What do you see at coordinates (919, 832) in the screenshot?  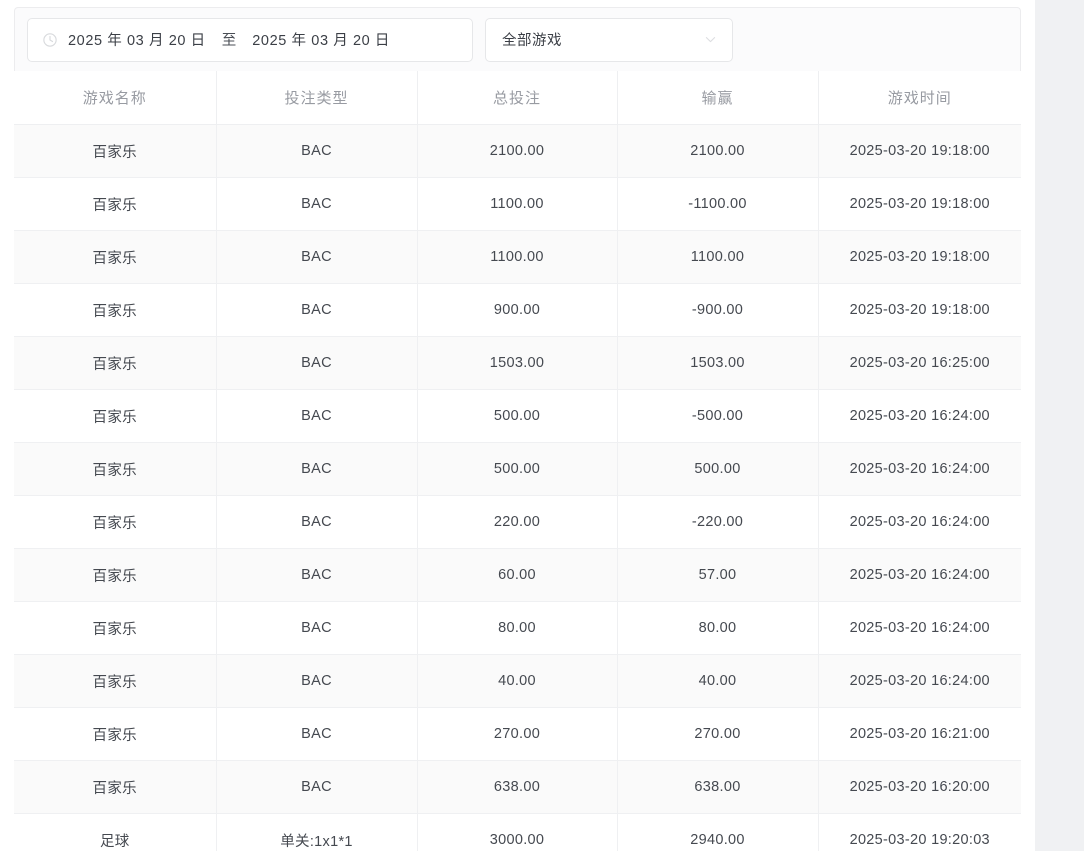 I see `cell-game-time: 2025-03-20 19:20:03` at bounding box center [919, 832].